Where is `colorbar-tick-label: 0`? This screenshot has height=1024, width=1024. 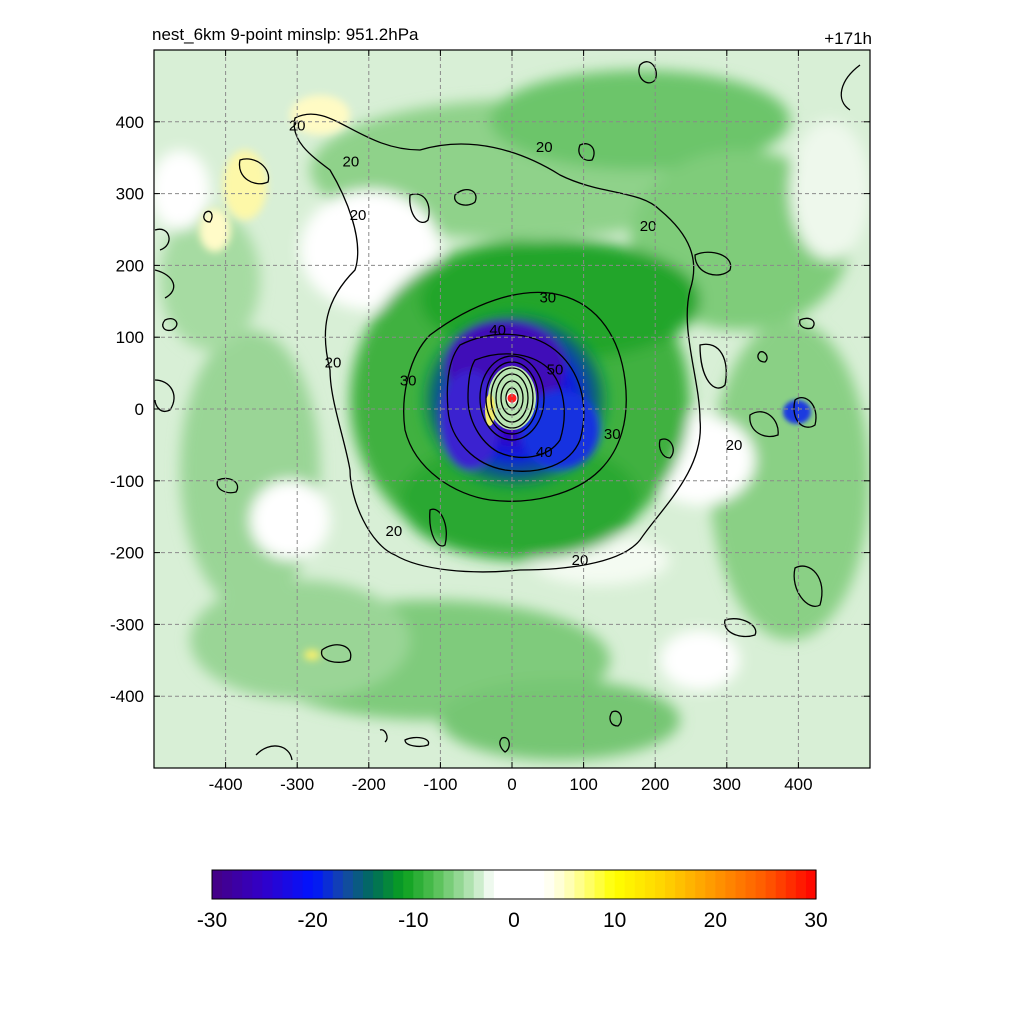 colorbar-tick-label: 0 is located at coordinates (514, 920).